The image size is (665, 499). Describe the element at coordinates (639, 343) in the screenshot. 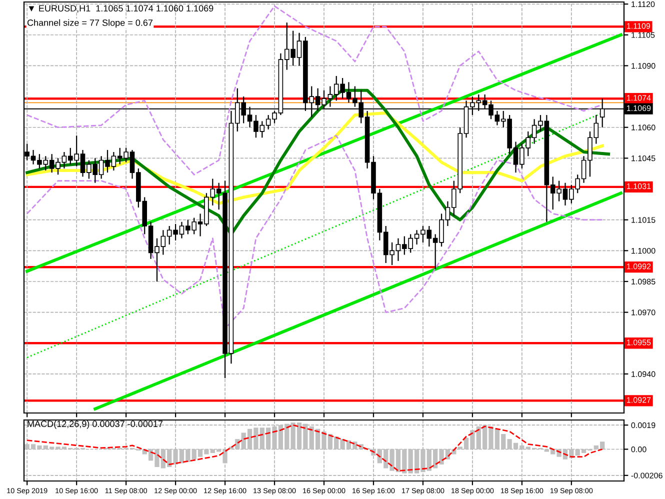

I see `ref-line-label: 1.0955` at that location.